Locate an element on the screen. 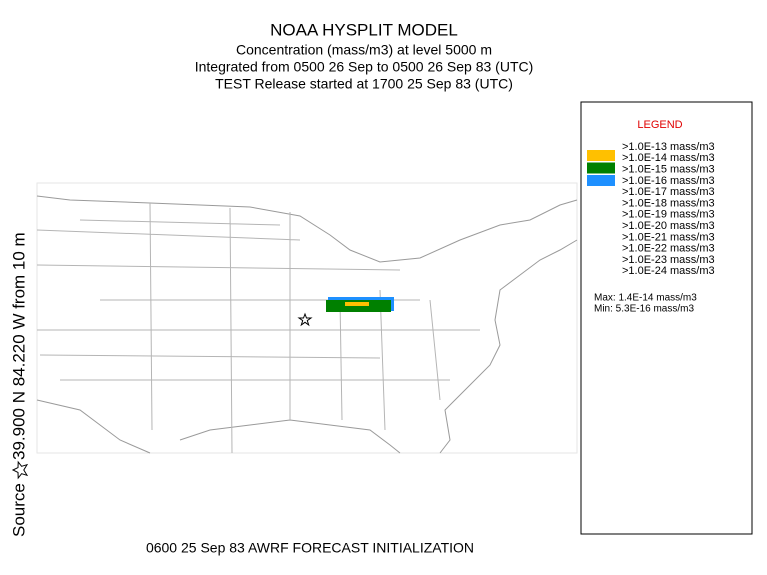  source-marker is located at coordinates (305, 319).